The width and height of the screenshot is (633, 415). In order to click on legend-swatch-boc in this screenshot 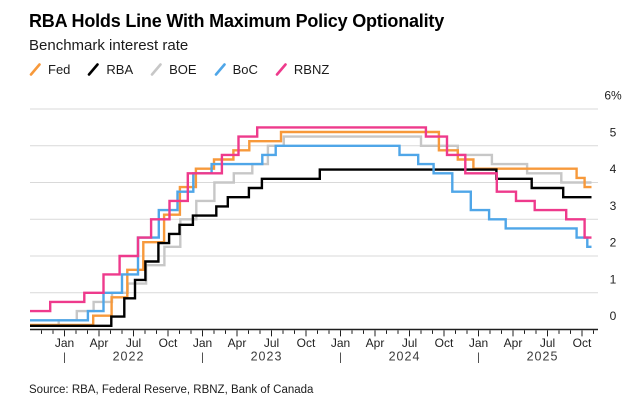, I will do `click(220, 69)`.